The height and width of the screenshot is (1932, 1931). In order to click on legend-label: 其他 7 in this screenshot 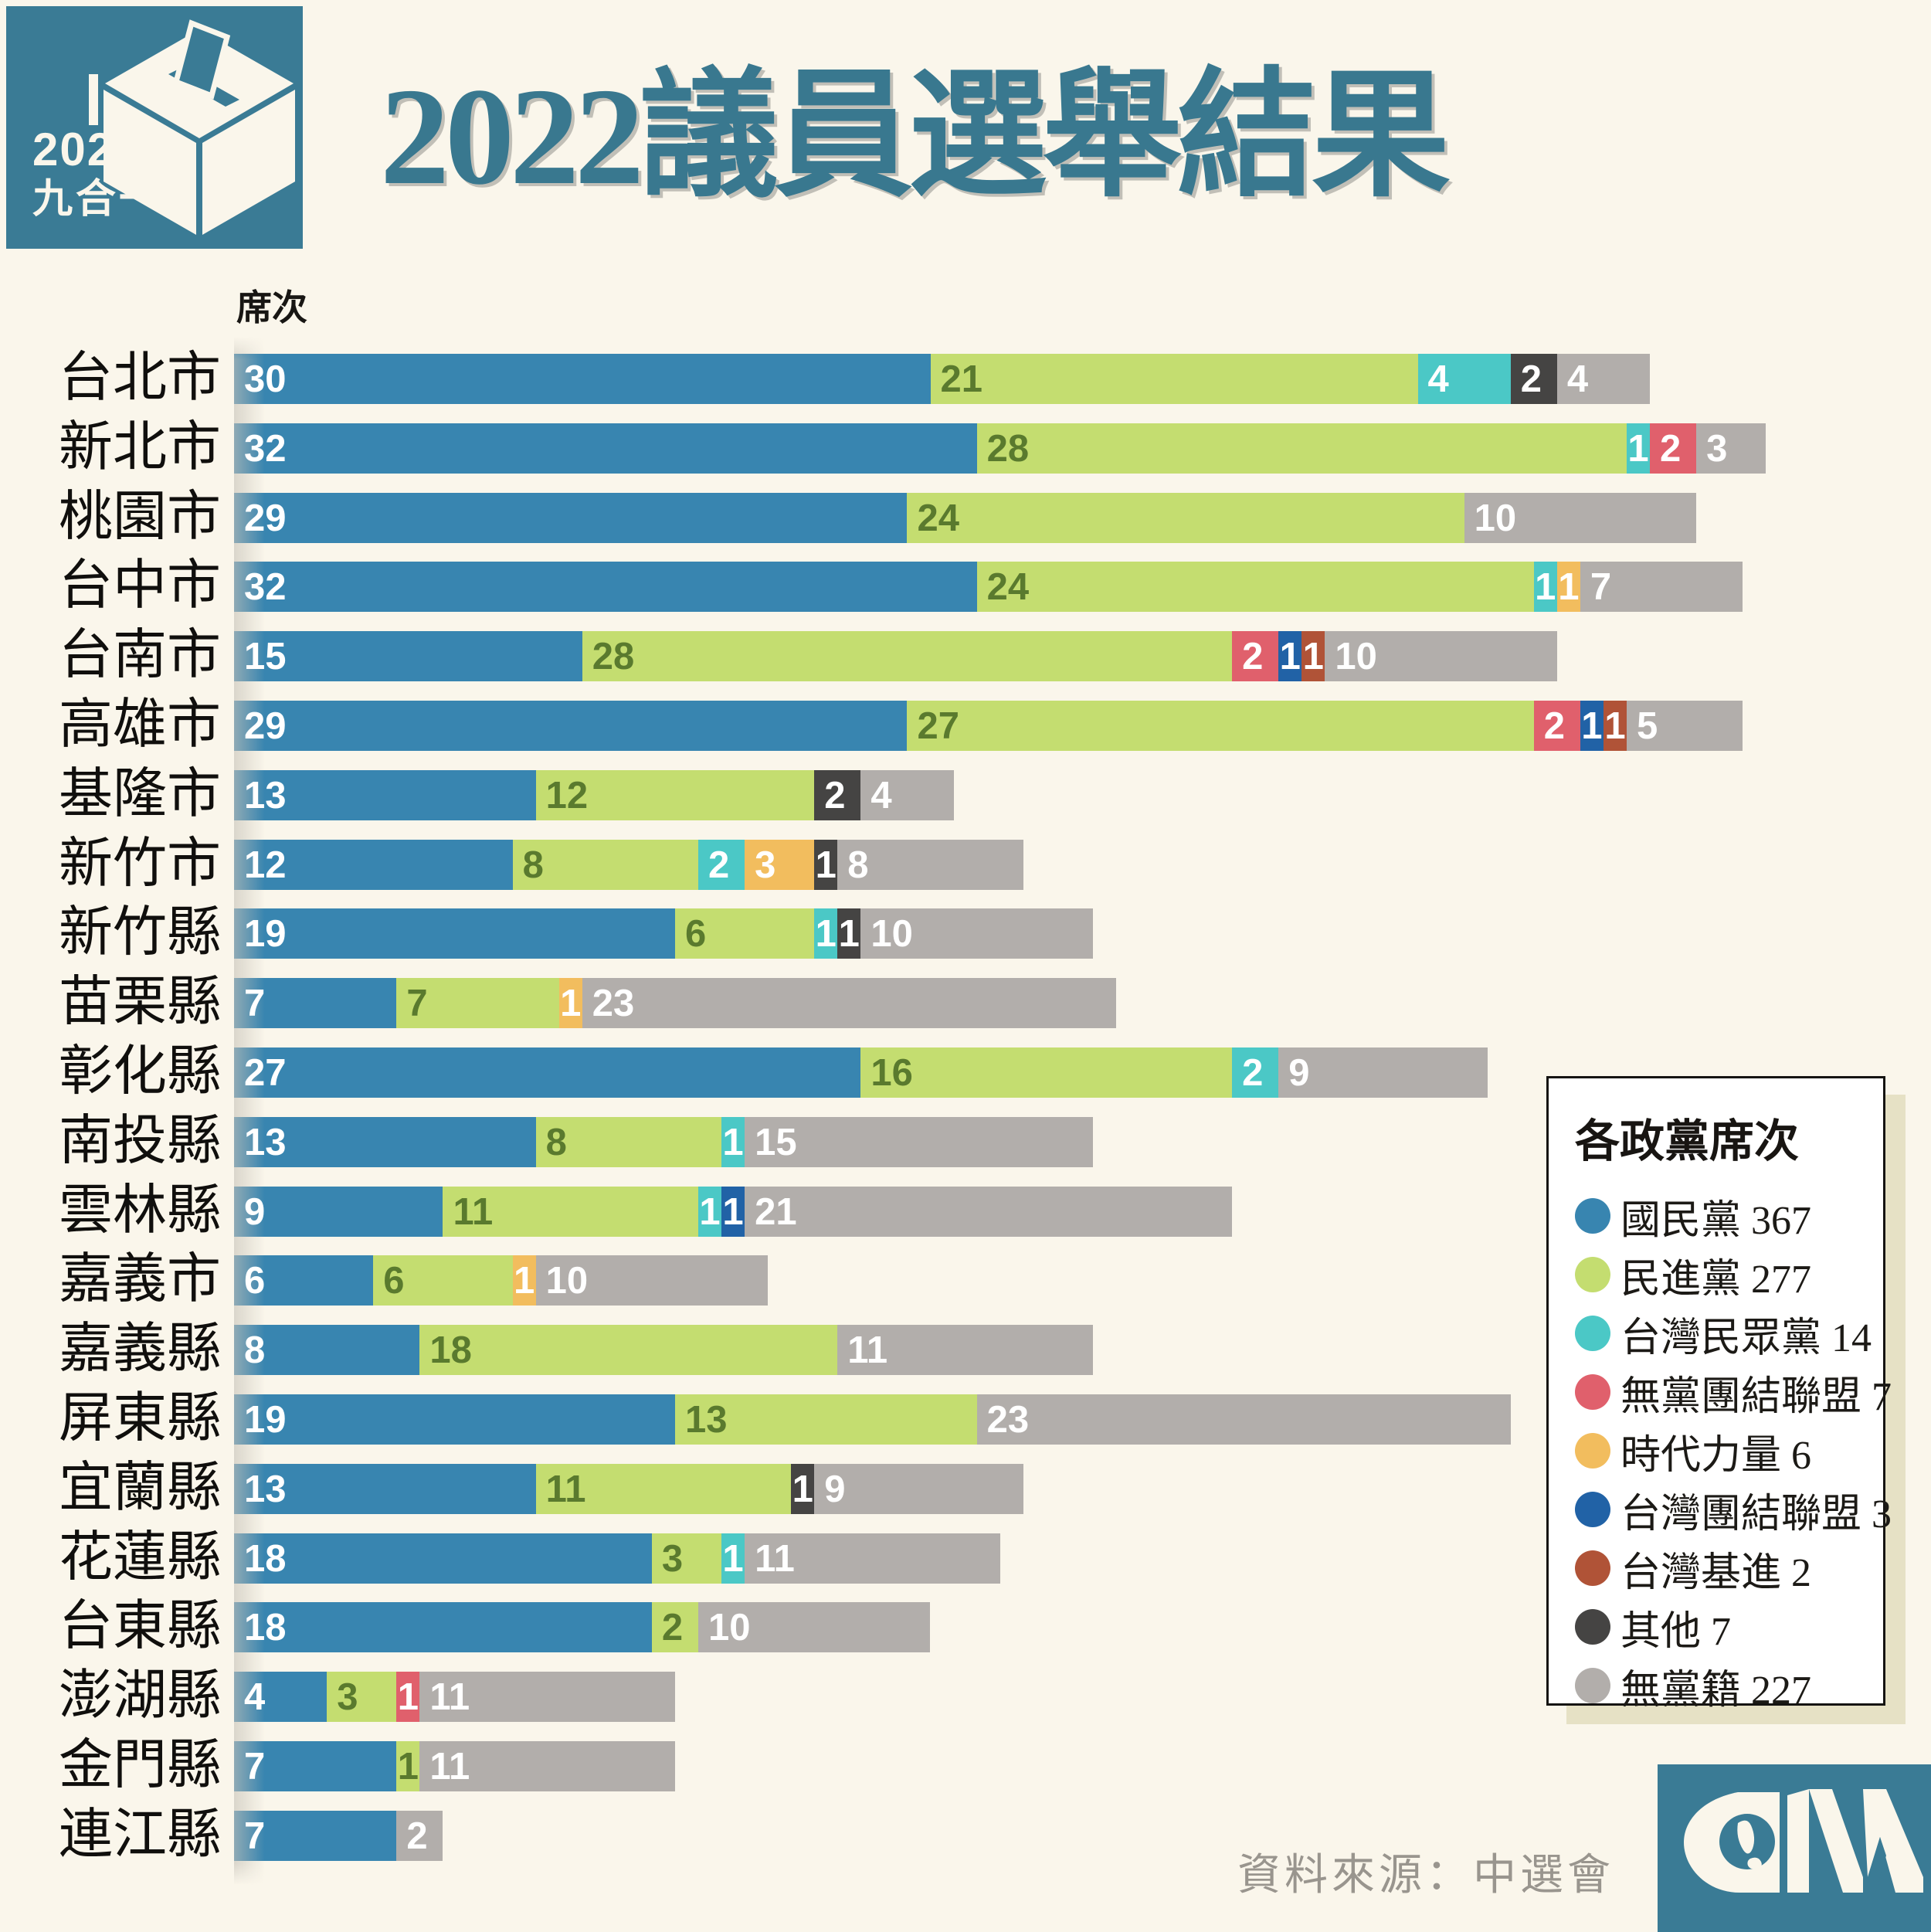, I will do `click(1676, 1631)`.